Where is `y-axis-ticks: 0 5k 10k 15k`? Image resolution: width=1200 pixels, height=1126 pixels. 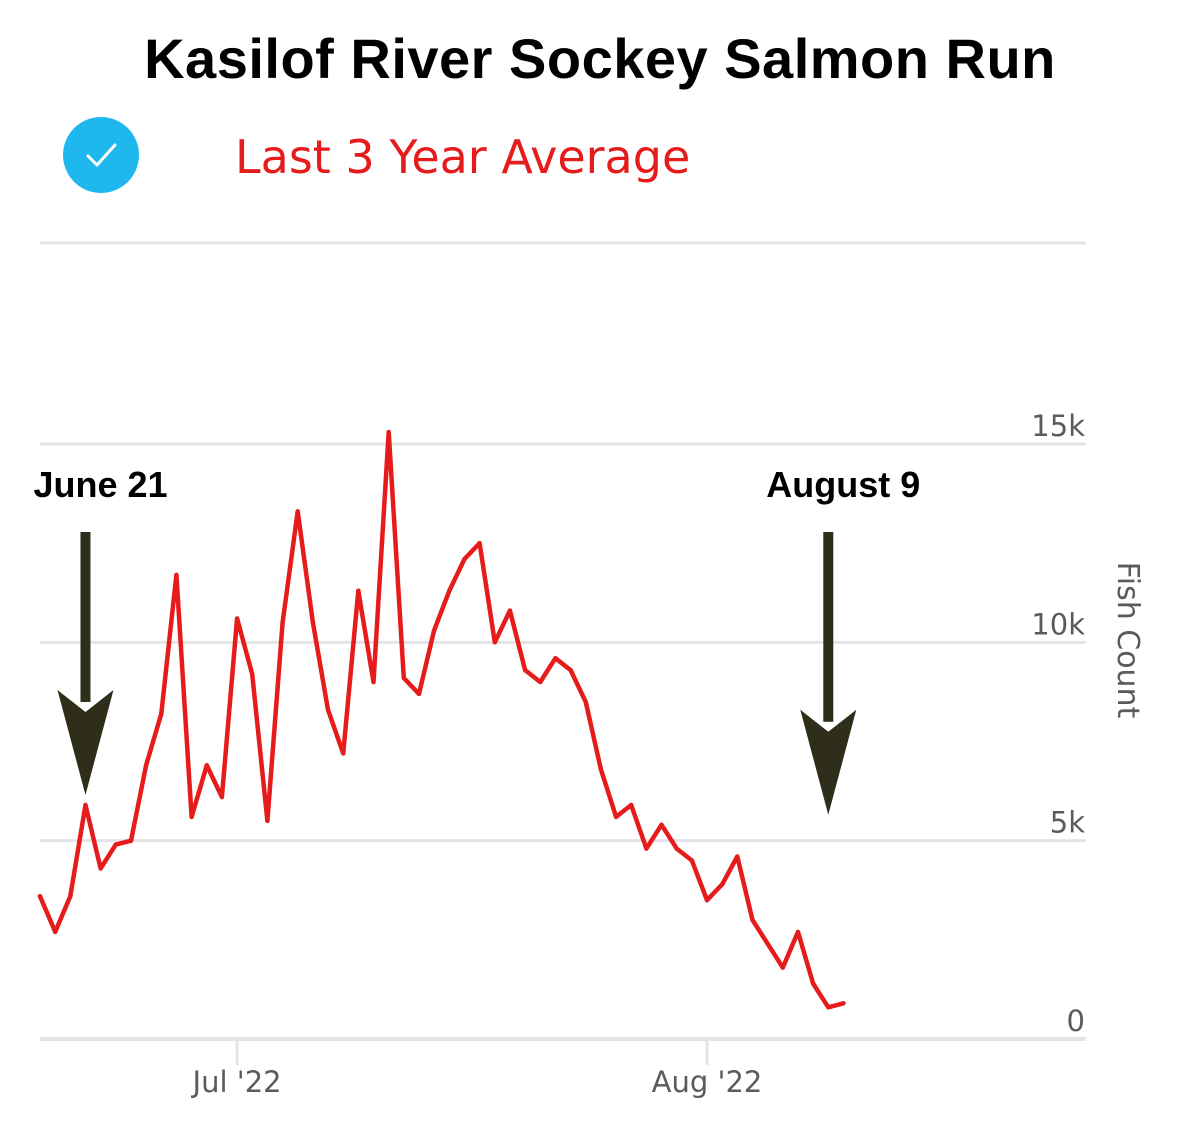
y-axis-ticks: 0 5k 10k 15k is located at coordinates (1058, 723).